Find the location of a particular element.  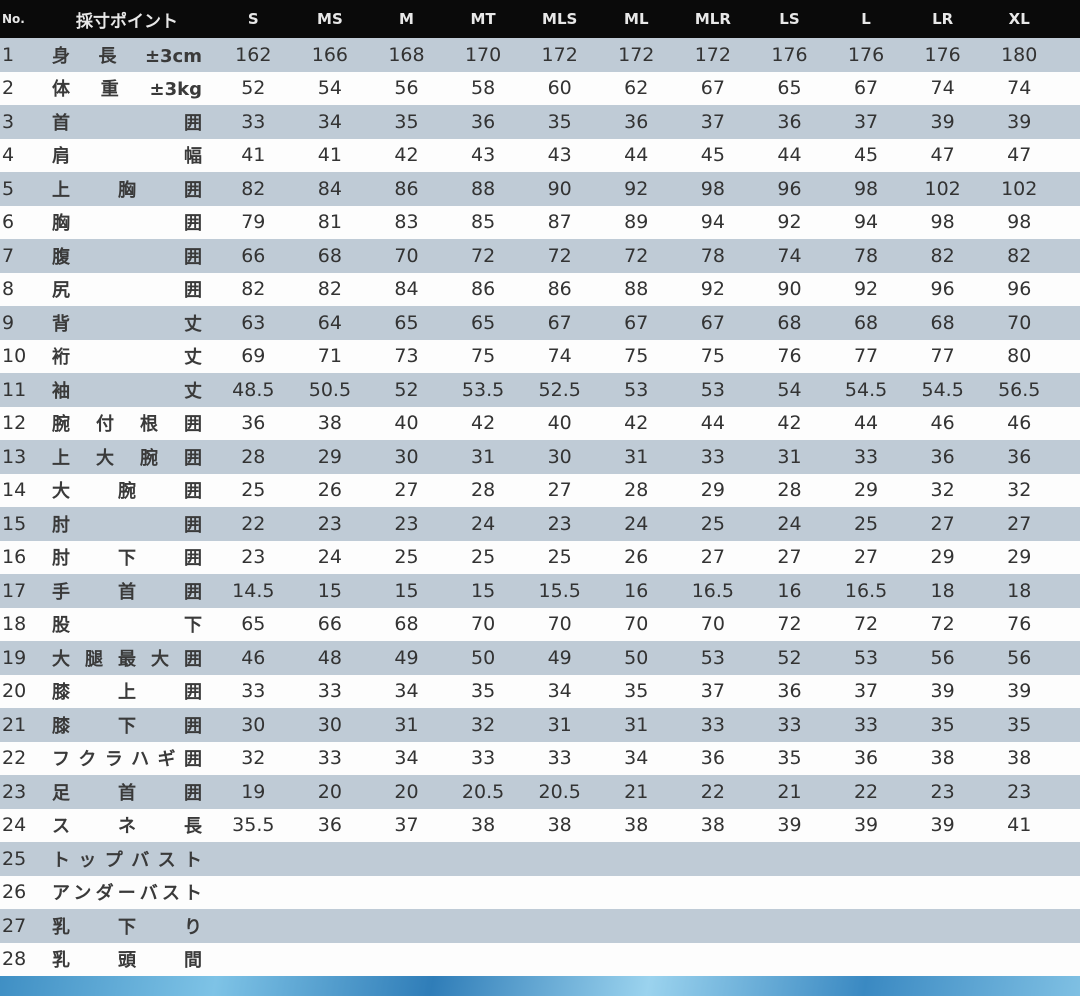

measurement-label: 腕付根囲 is located at coordinates (127, 425).